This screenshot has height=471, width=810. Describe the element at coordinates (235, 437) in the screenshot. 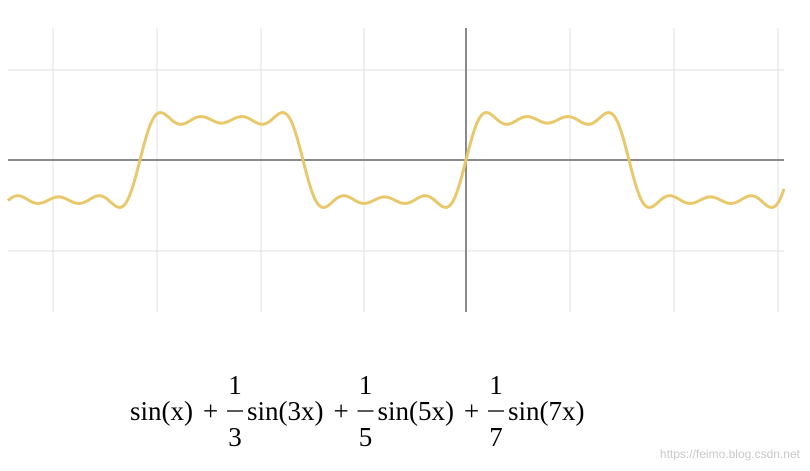

I see `denominator: 3` at that location.